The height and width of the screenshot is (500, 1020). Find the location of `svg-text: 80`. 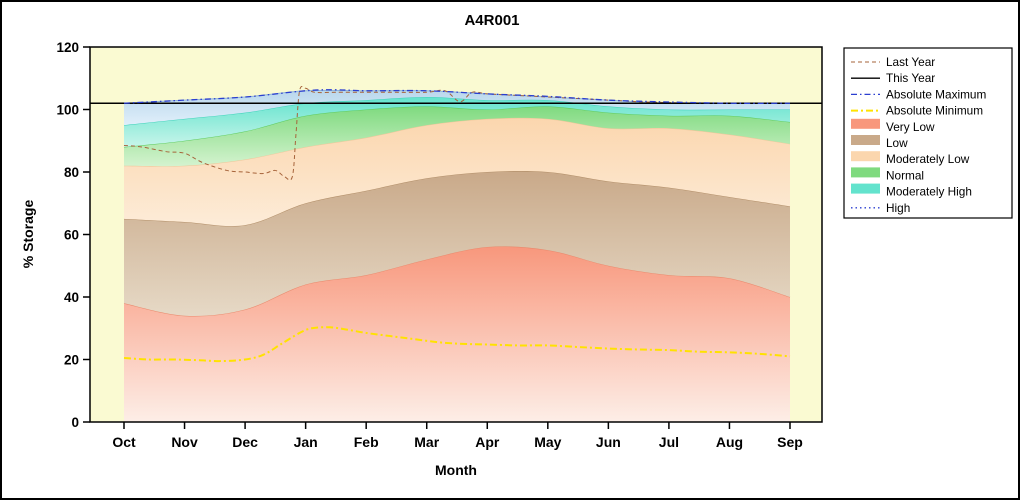

svg-text: 80 is located at coordinates (71, 172).